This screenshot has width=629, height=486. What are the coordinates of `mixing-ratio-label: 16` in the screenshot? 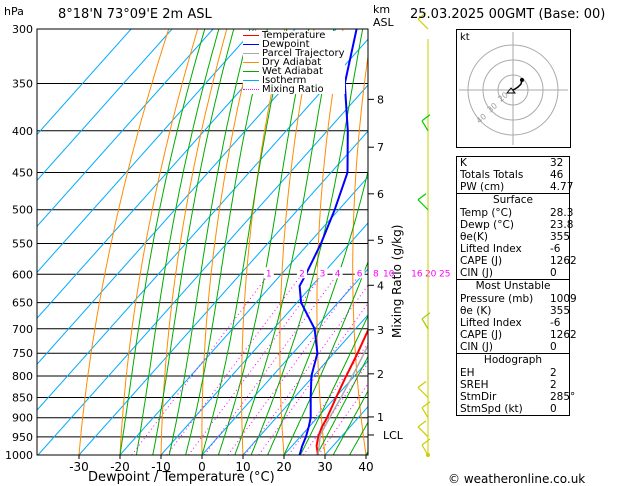 It's located at (417, 274).